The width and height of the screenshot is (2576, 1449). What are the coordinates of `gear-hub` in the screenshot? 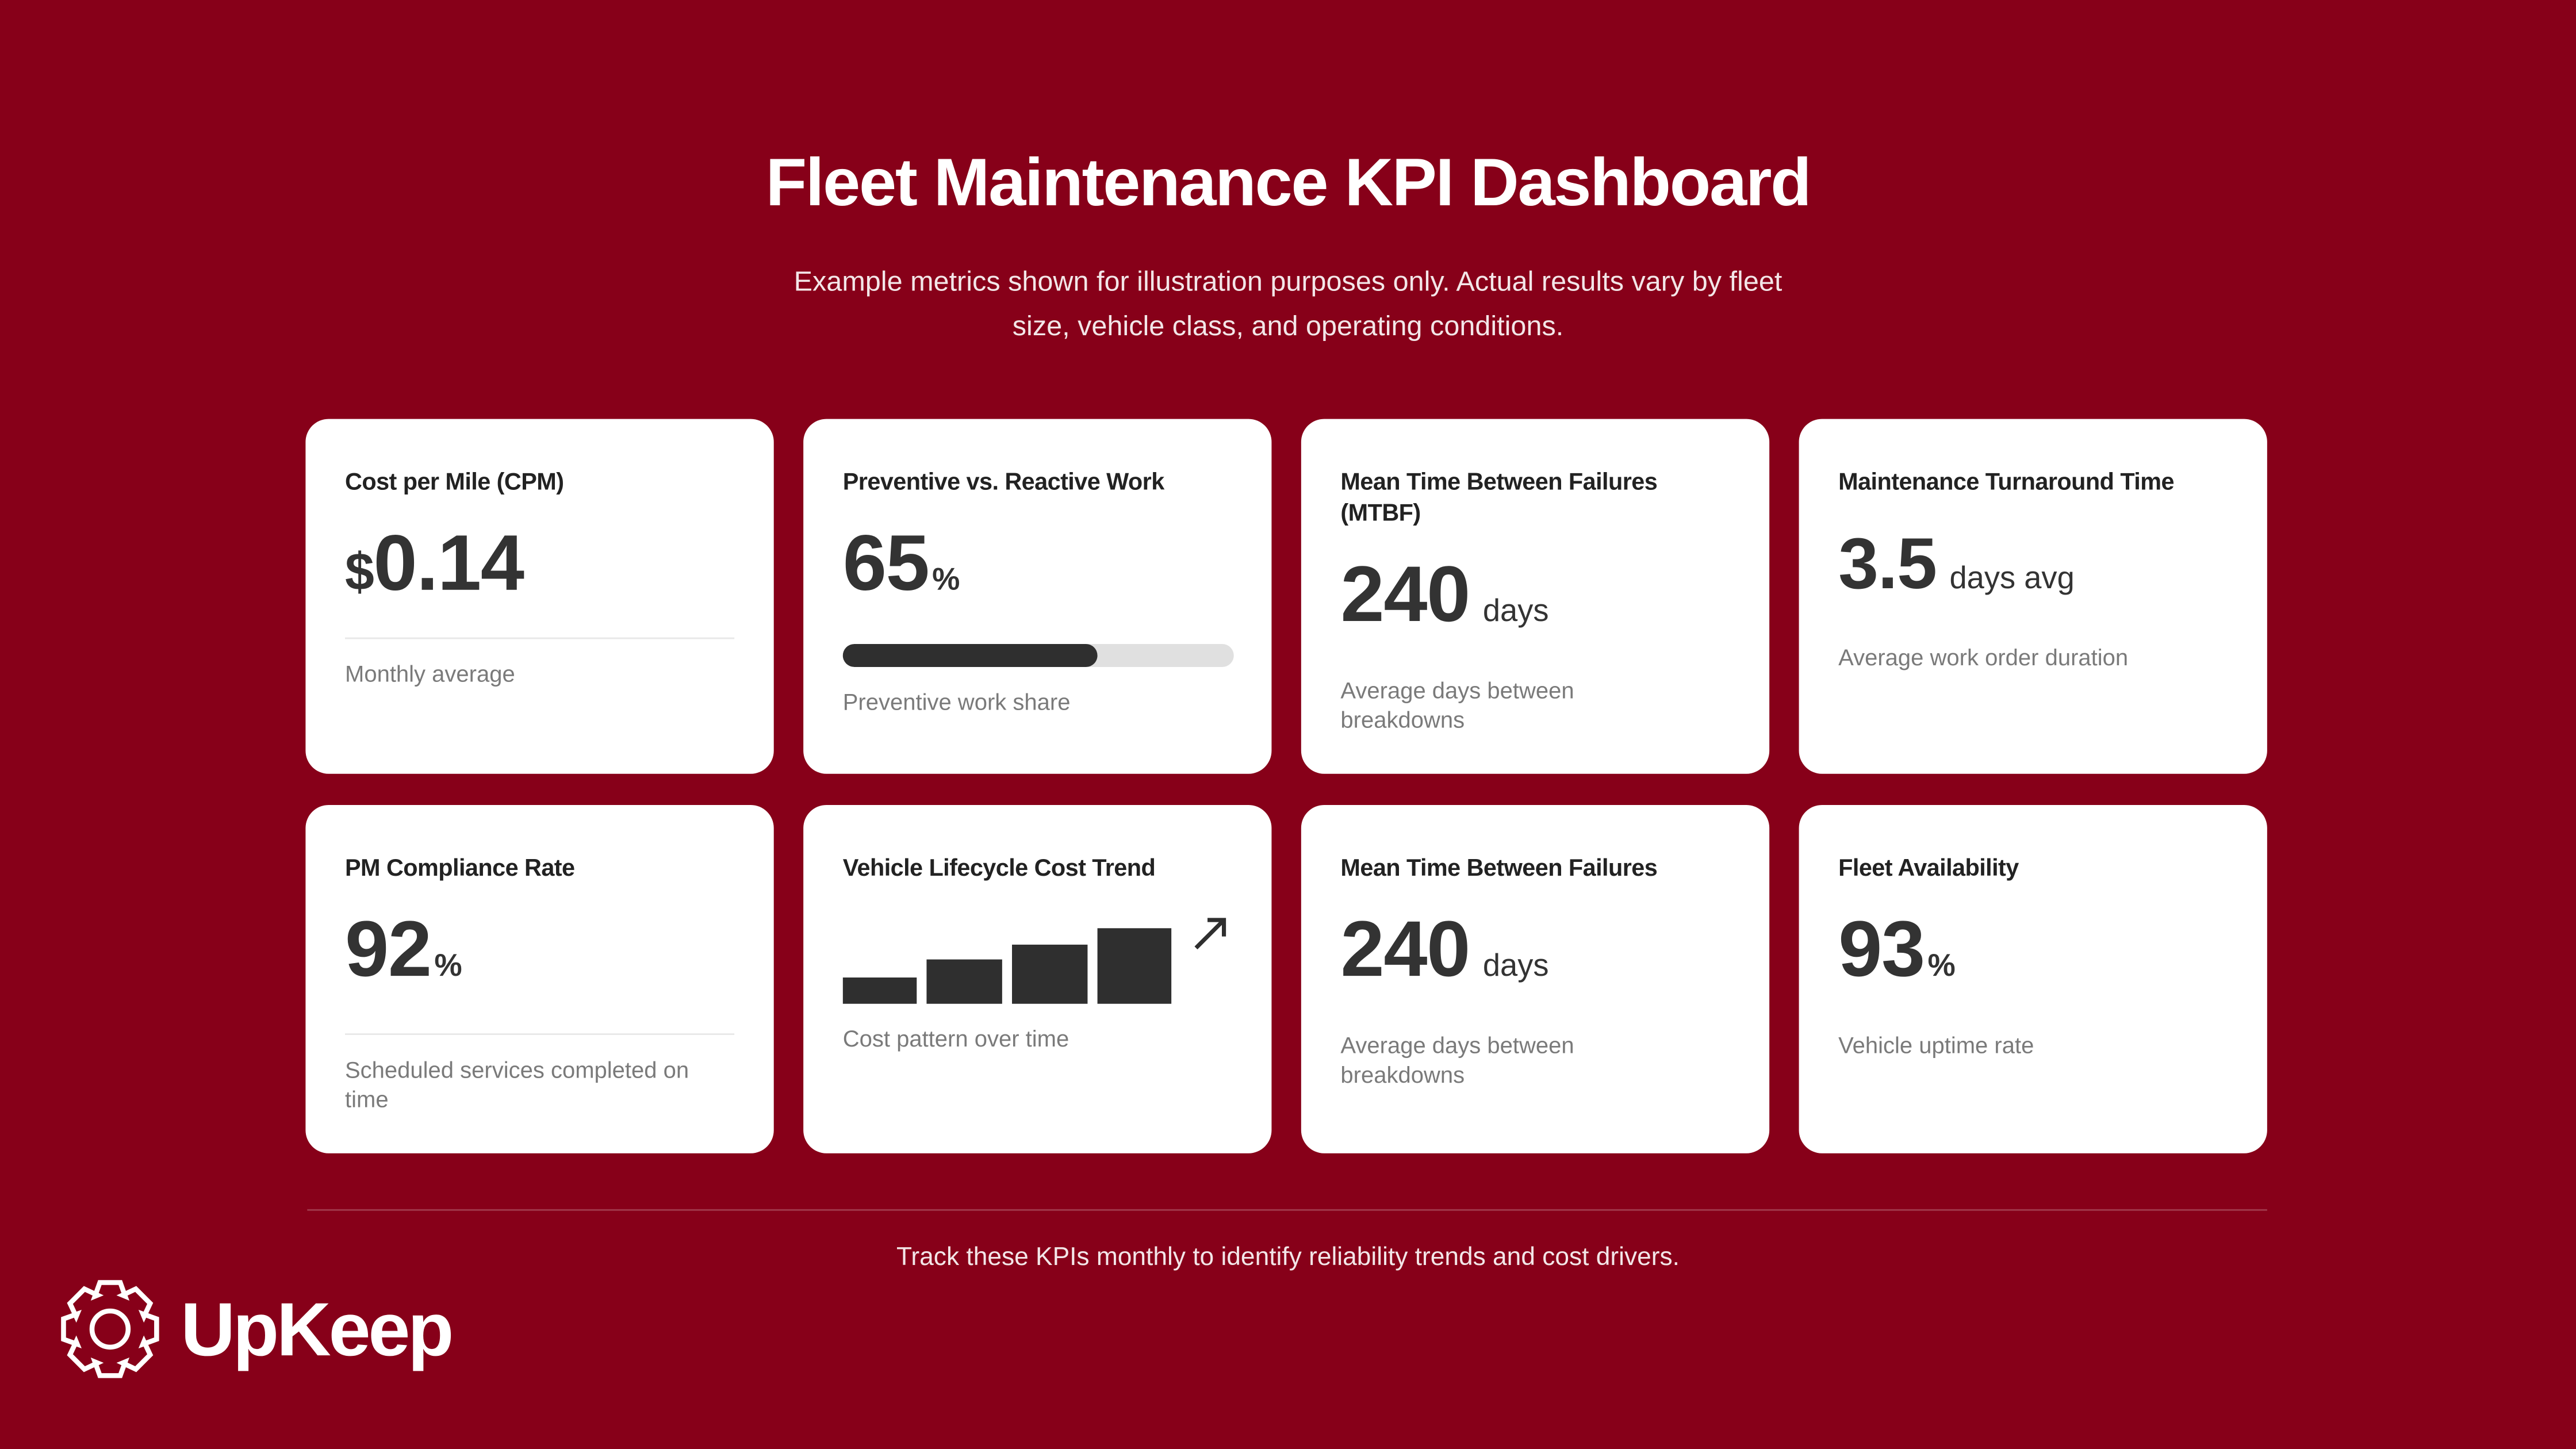 It's located at (110, 1329).